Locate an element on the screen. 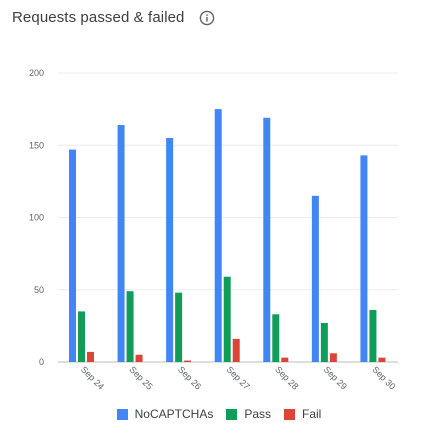 This screenshot has width=438, height=448. x-tick-label: Sep 29 is located at coordinates (335, 377).